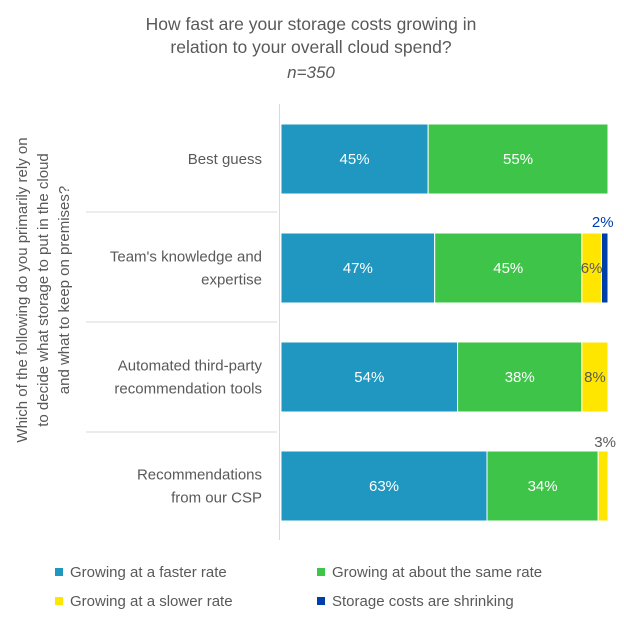  Describe the element at coordinates (592, 268) in the screenshot. I see `value-label: 6%` at that location.